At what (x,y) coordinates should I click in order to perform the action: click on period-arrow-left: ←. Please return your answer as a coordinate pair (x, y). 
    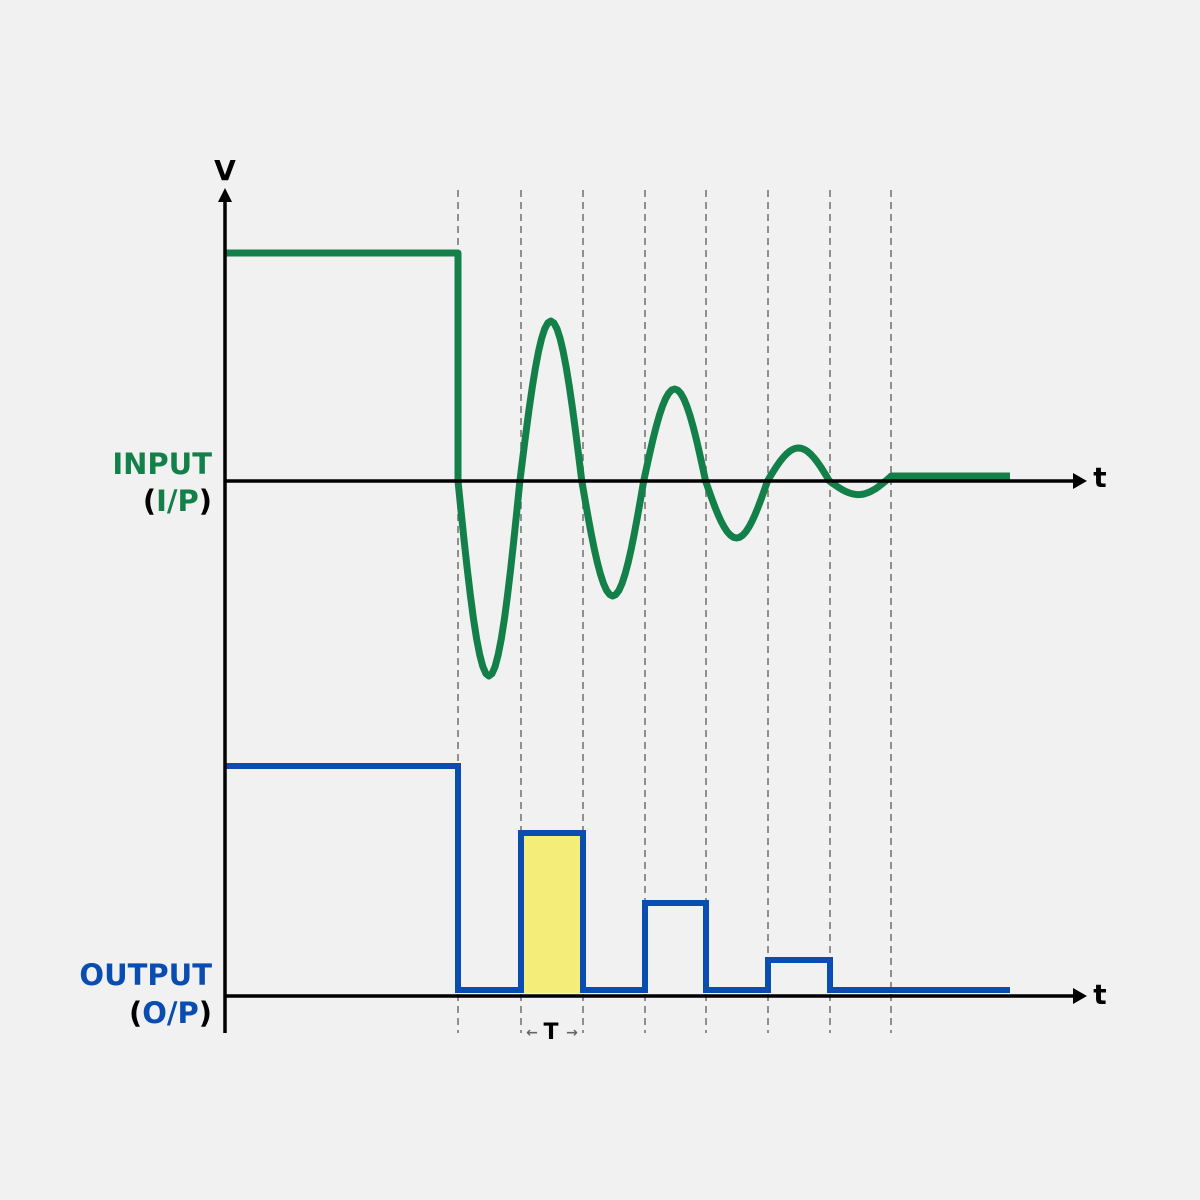
    Looking at the image, I should click on (532, 1033).